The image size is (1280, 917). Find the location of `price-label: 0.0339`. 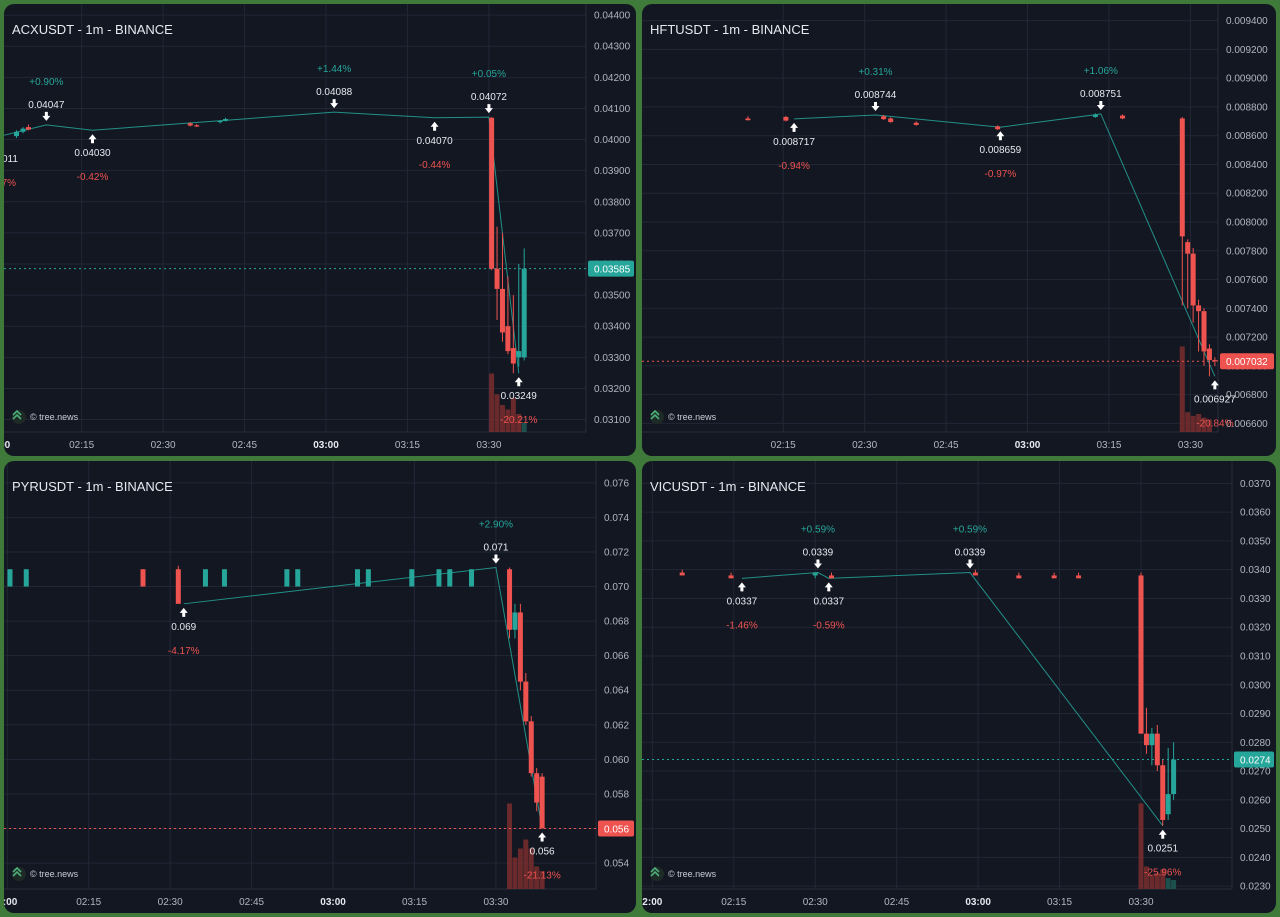

price-label: 0.0339 is located at coordinates (818, 553).